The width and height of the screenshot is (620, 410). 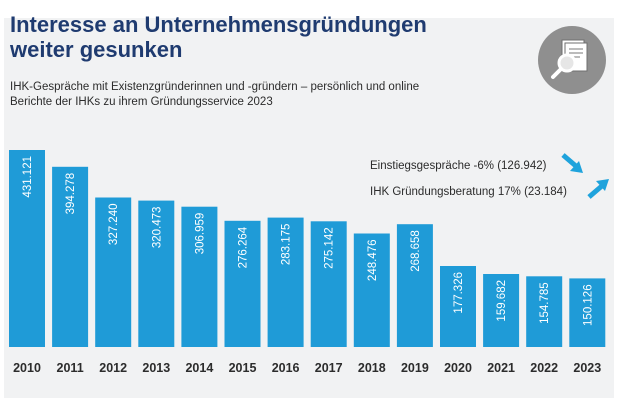 I want to click on bar-2022, so click(x=544, y=311).